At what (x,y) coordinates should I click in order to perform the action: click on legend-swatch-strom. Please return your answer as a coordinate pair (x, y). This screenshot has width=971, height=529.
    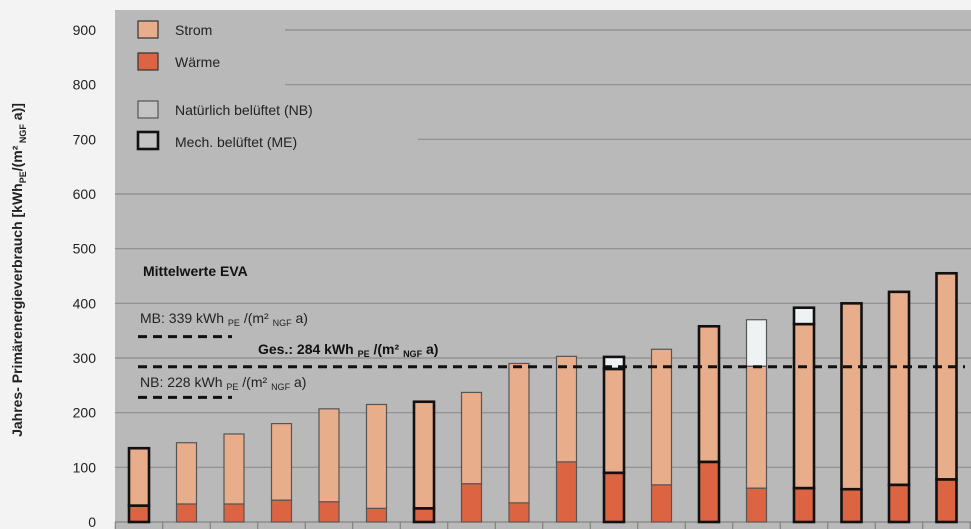
    Looking at the image, I should click on (148, 29).